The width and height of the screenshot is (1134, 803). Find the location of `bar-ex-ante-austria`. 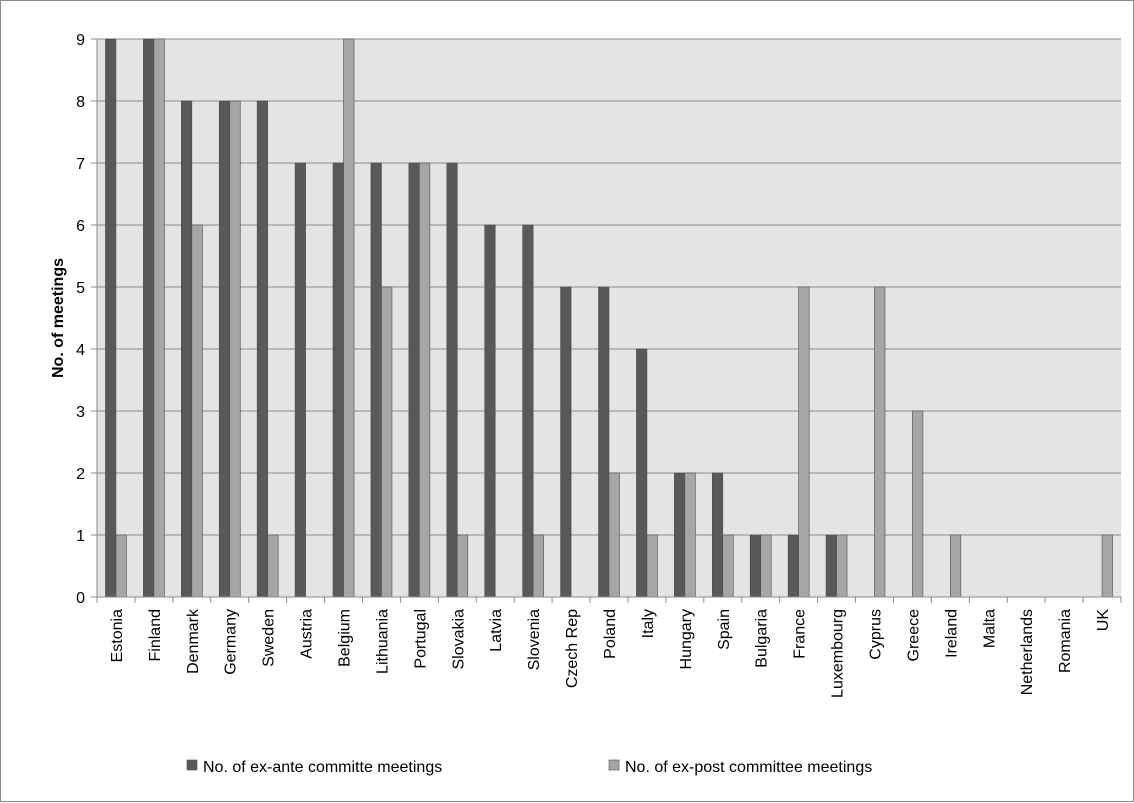

bar-ex-ante-austria is located at coordinates (300, 380).